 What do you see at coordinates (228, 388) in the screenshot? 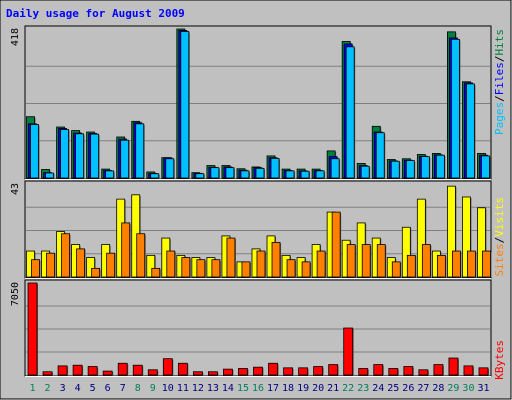
I see `x-tick-label-day-14: 14` at bounding box center [228, 388].